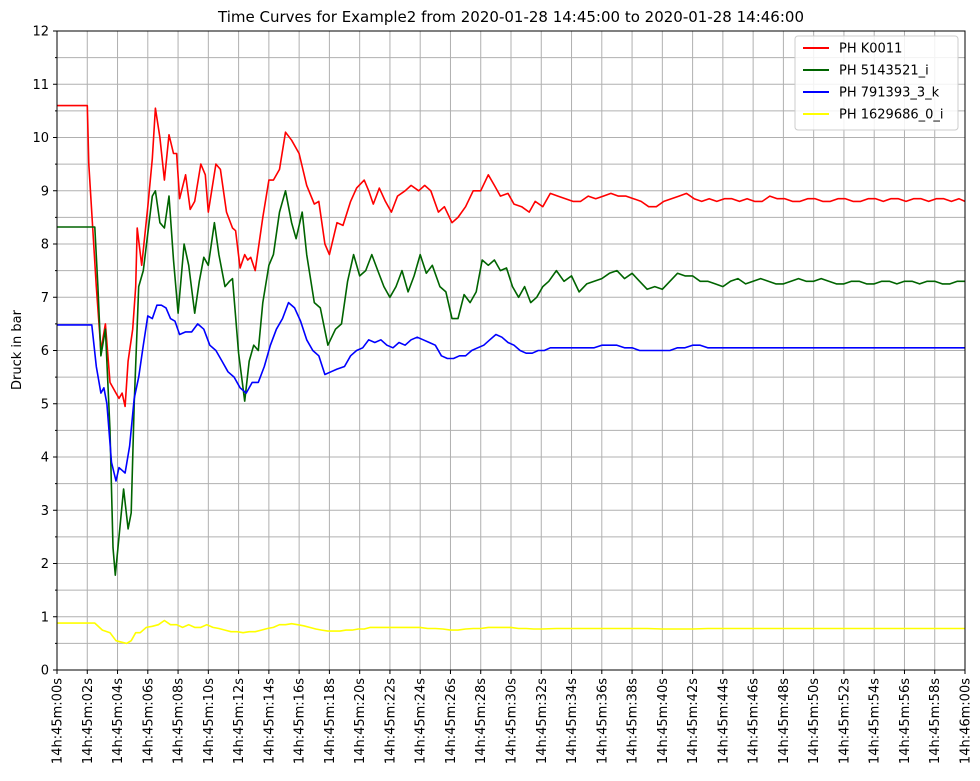 Image resolution: width=980 pixels, height=781 pixels. What do you see at coordinates (179, 721) in the screenshot?
I see `x-tick-label: 14h:45m:08s` at bounding box center [179, 721].